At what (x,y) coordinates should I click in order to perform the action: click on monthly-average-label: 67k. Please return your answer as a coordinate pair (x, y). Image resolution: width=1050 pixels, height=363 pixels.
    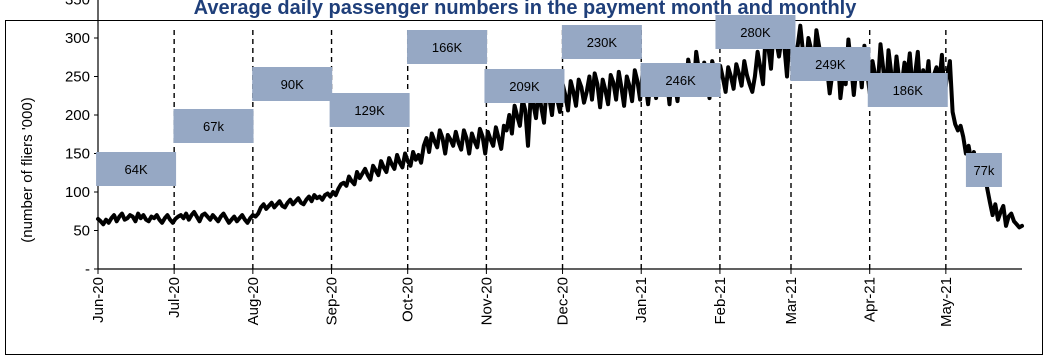
    Looking at the image, I should click on (213, 126).